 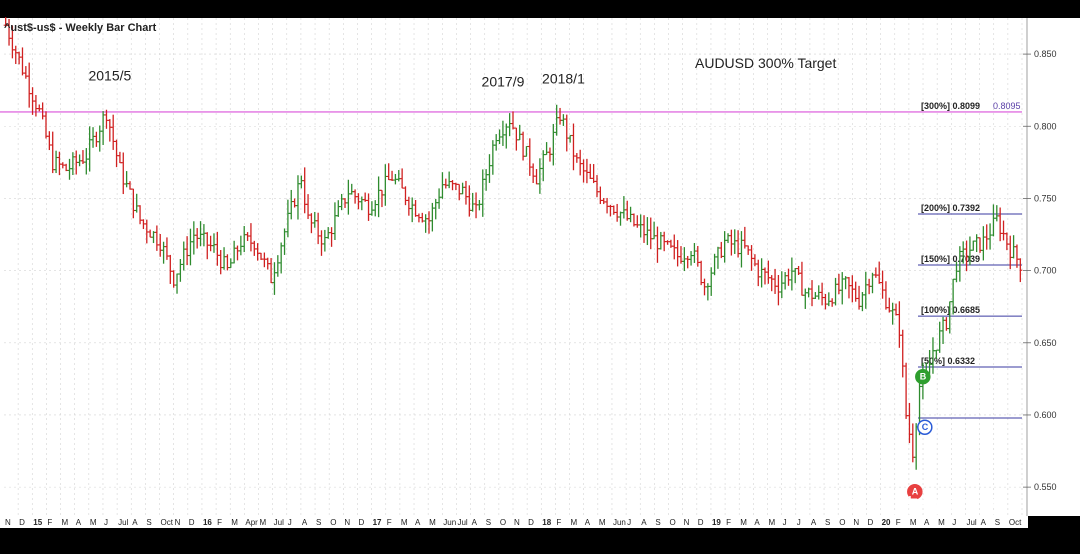 I want to click on price-tick-label: 0.750, so click(x=1045, y=198).